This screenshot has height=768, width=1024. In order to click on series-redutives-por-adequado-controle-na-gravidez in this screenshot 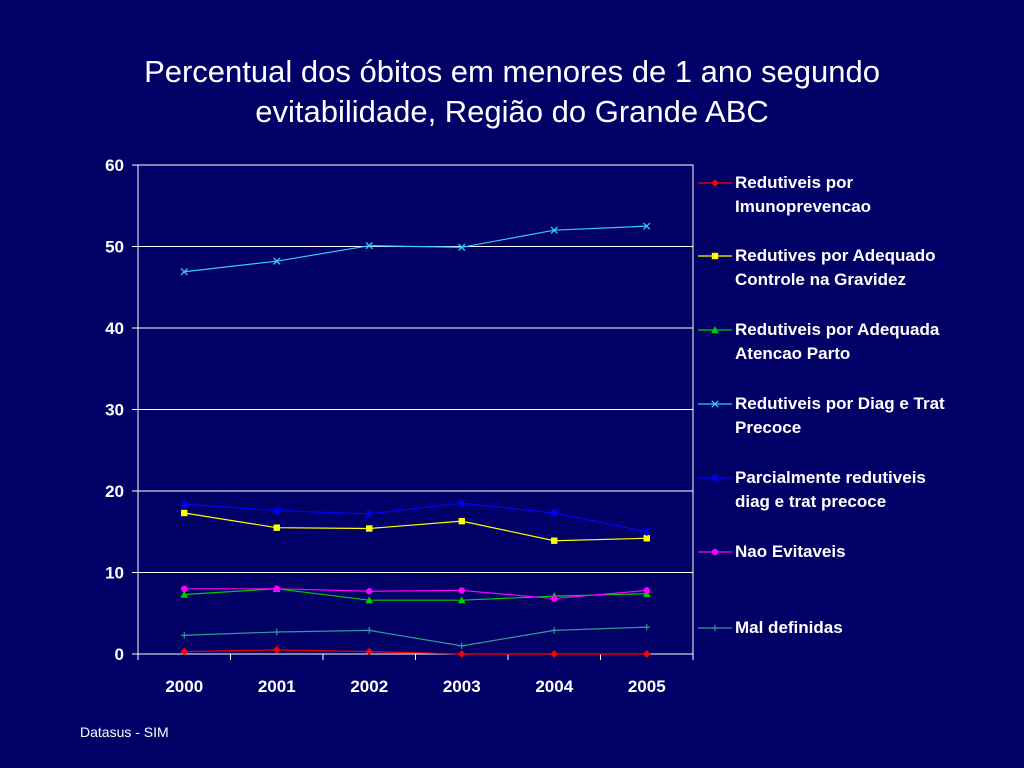, I will do `click(415, 526)`.